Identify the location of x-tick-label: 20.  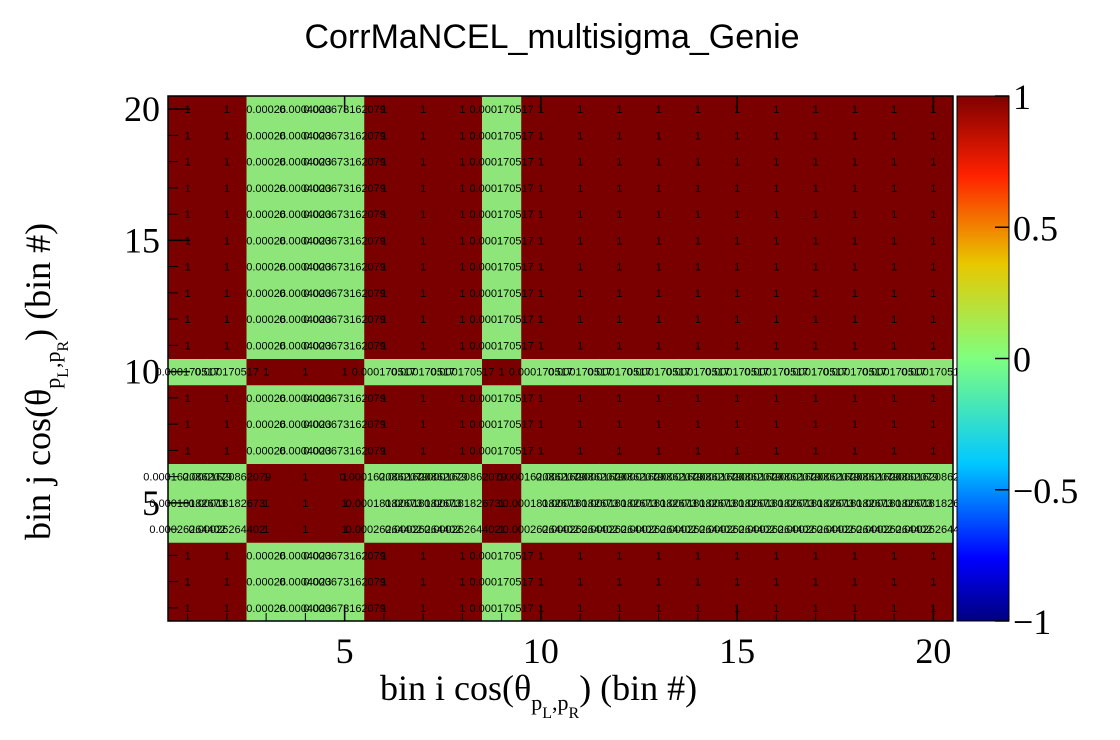
(933, 651).